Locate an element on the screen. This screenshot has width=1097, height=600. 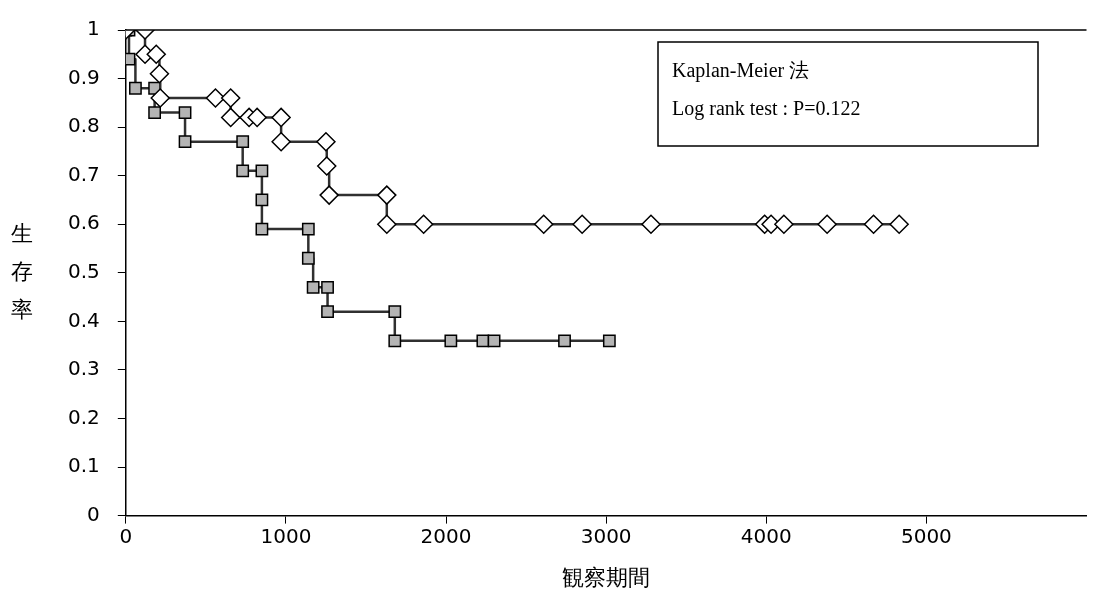
y-tick-label: 1 is located at coordinates (93, 28).